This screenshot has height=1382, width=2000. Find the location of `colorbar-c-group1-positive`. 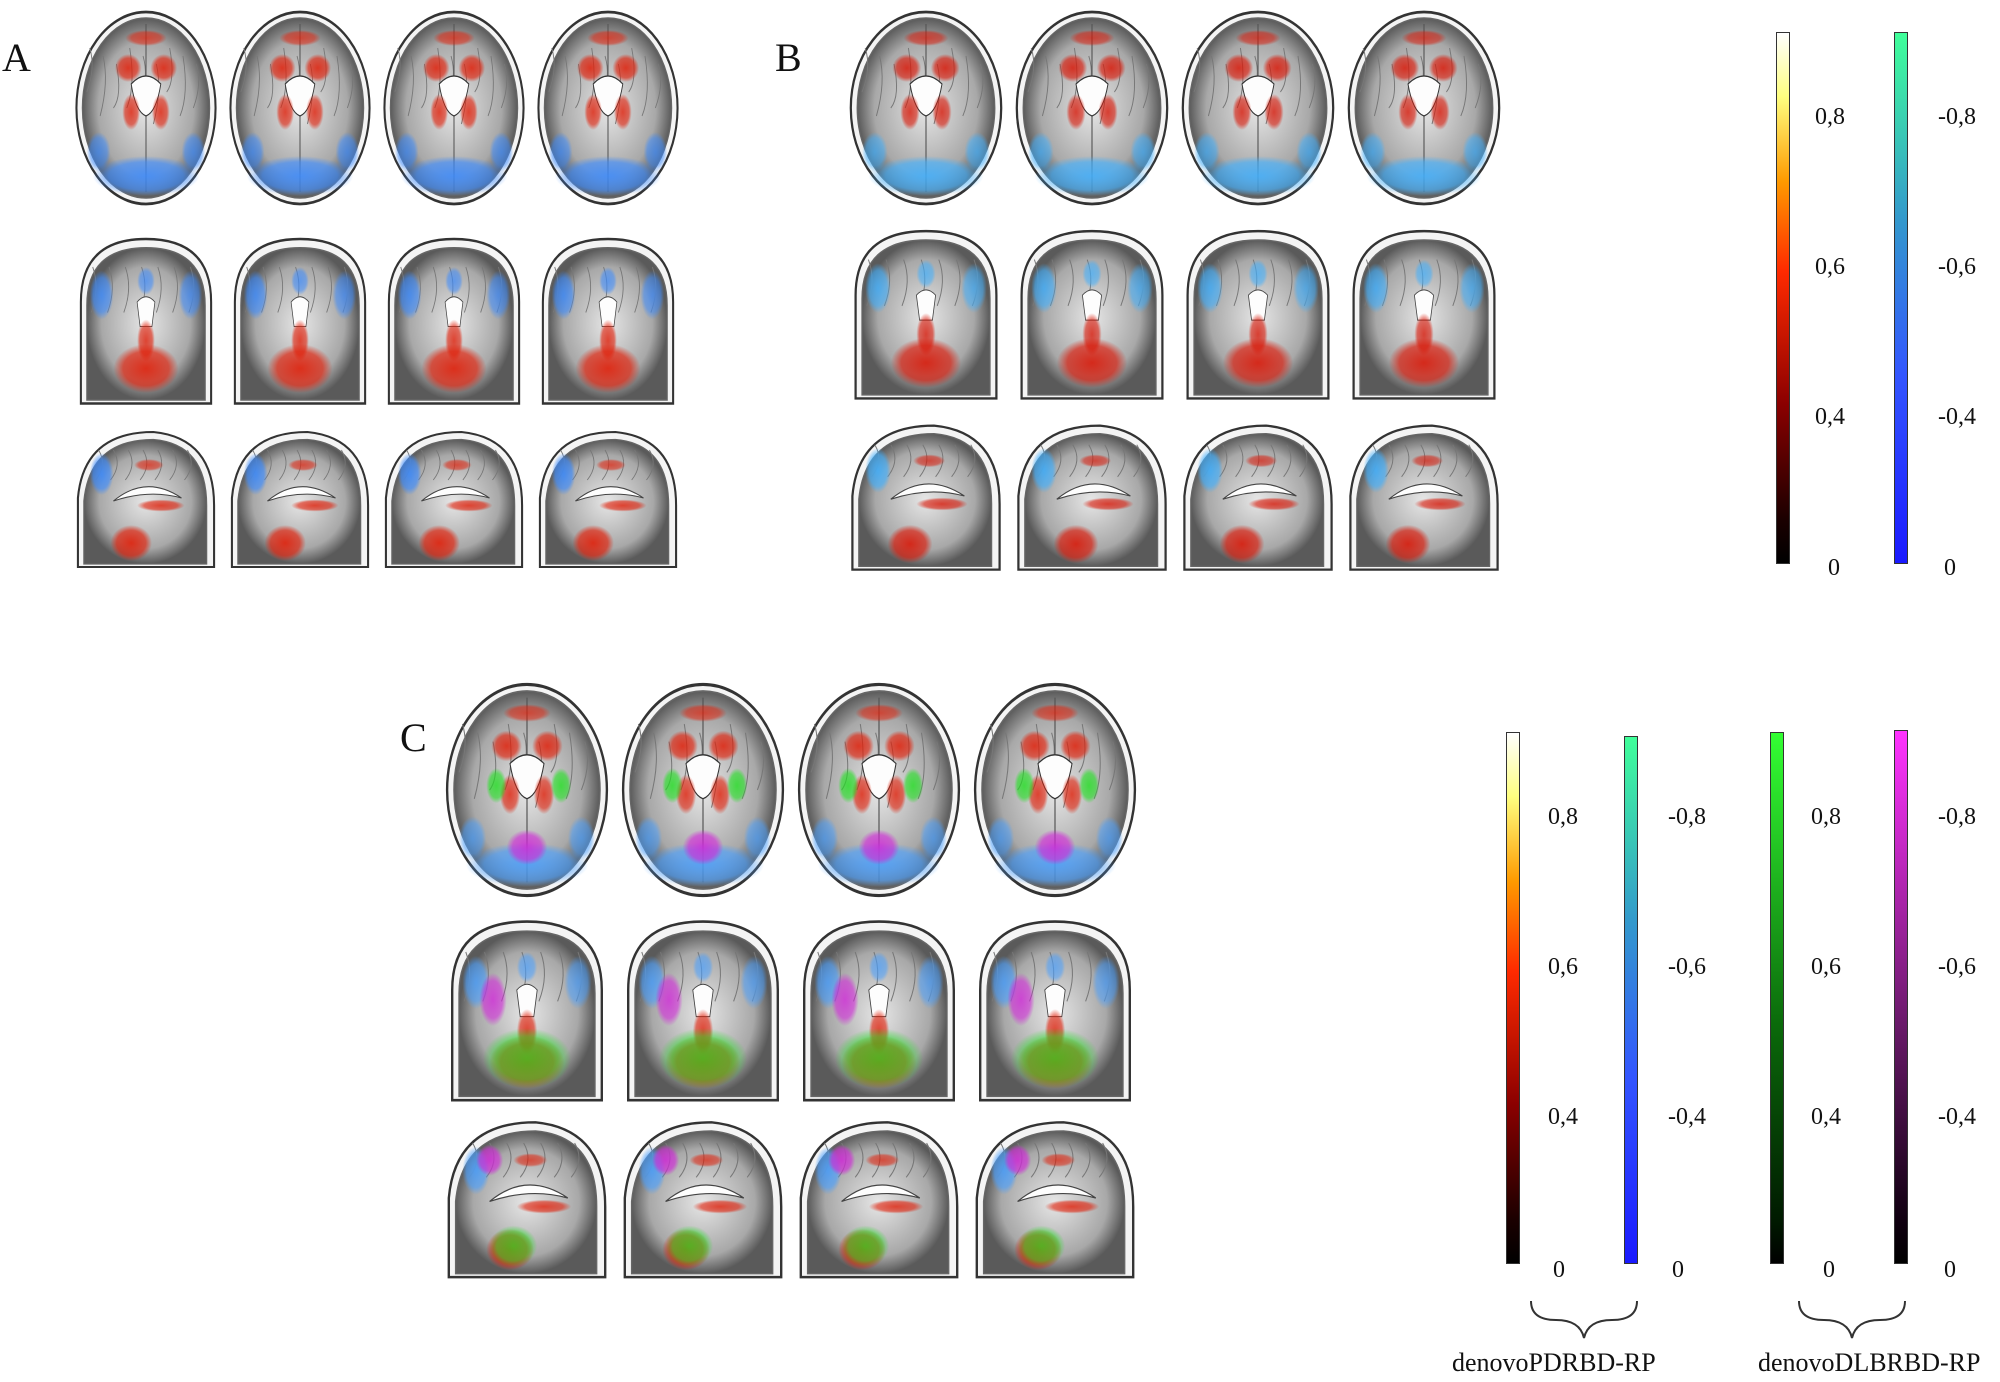

colorbar-c-group1-positive is located at coordinates (1513, 998).